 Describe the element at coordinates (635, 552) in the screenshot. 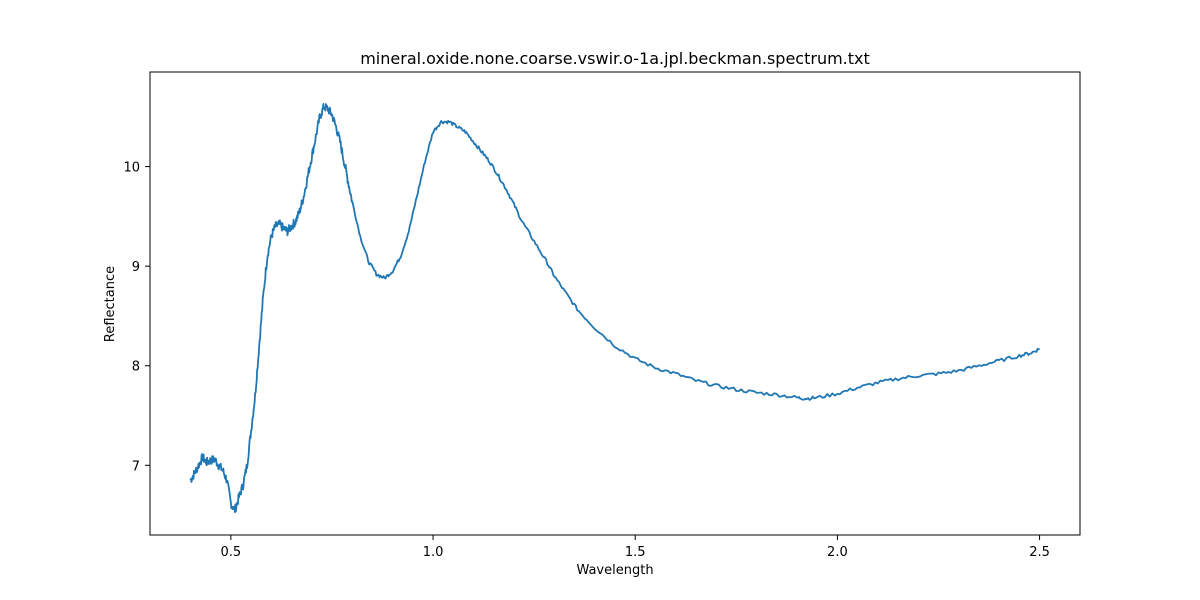

I see `x-tick-label: 1.5` at that location.